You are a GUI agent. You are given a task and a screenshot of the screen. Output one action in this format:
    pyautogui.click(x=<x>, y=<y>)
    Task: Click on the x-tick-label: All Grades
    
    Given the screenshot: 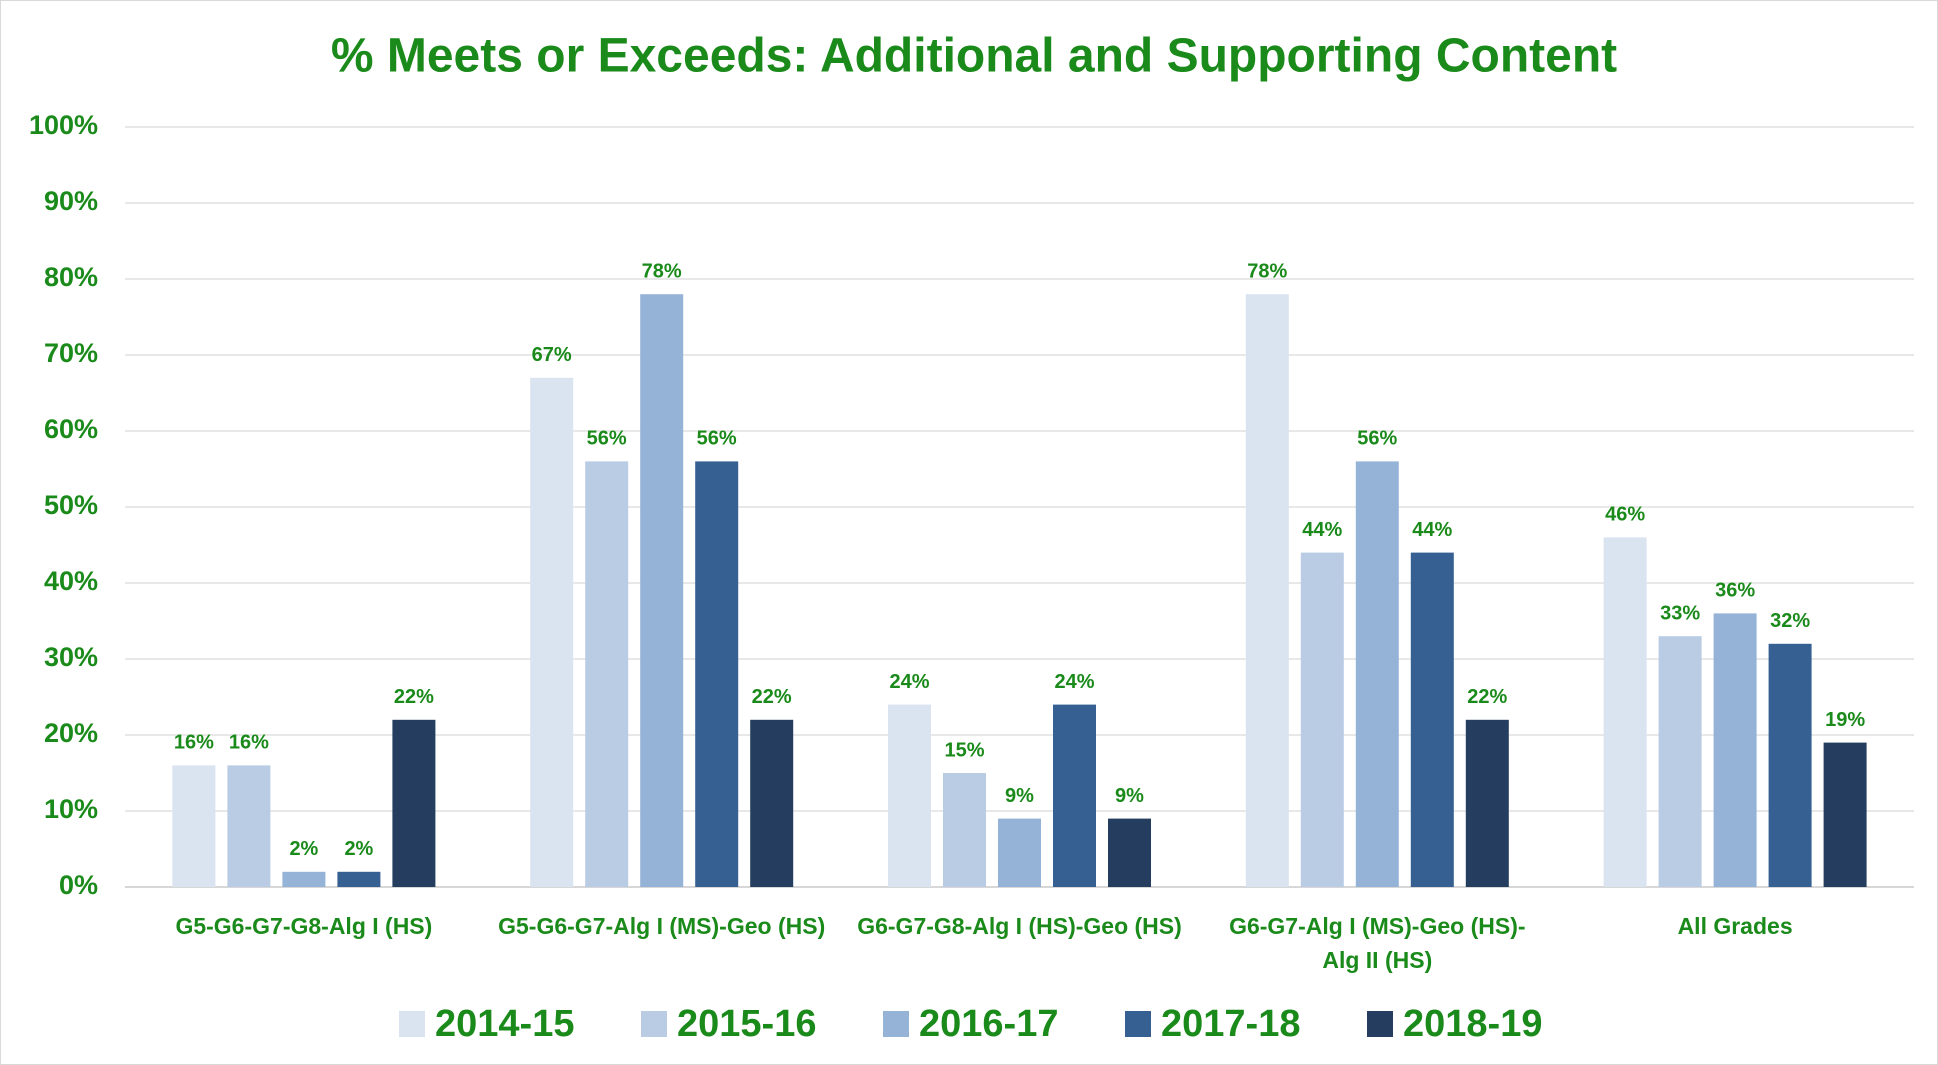 What is the action you would take?
    pyautogui.click(x=1735, y=926)
    